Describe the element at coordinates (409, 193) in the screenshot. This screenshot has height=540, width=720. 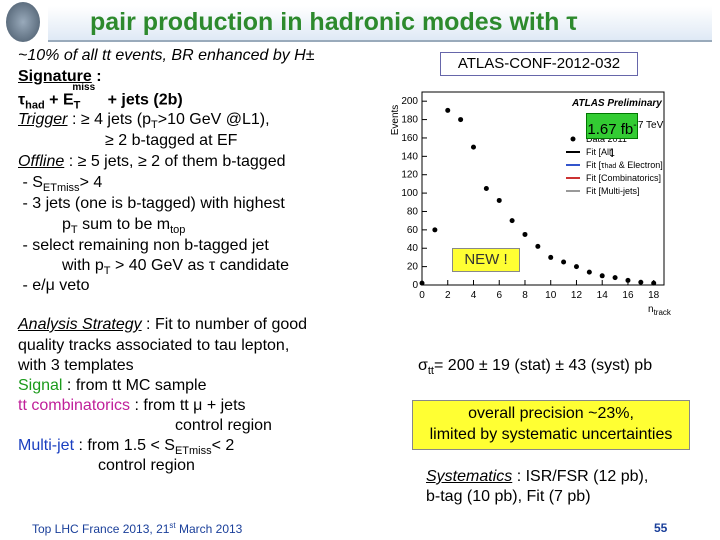
I see `y-tick-label: 100` at that location.